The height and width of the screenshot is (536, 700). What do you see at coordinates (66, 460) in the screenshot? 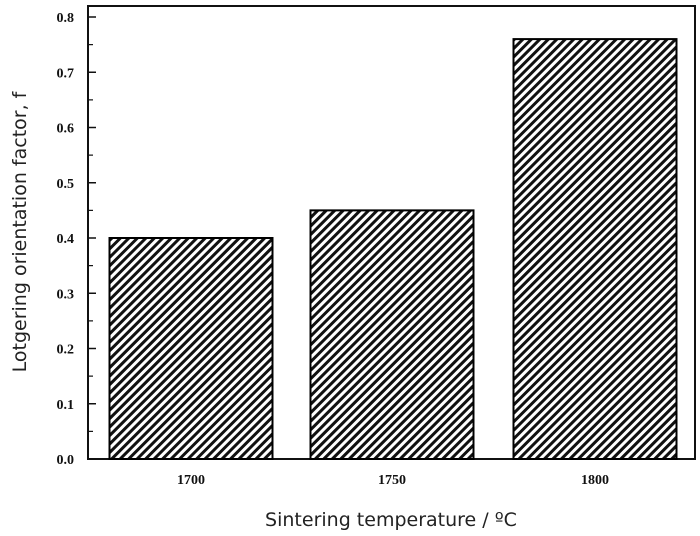
I see `y-tick-label: 0.0` at bounding box center [66, 460].